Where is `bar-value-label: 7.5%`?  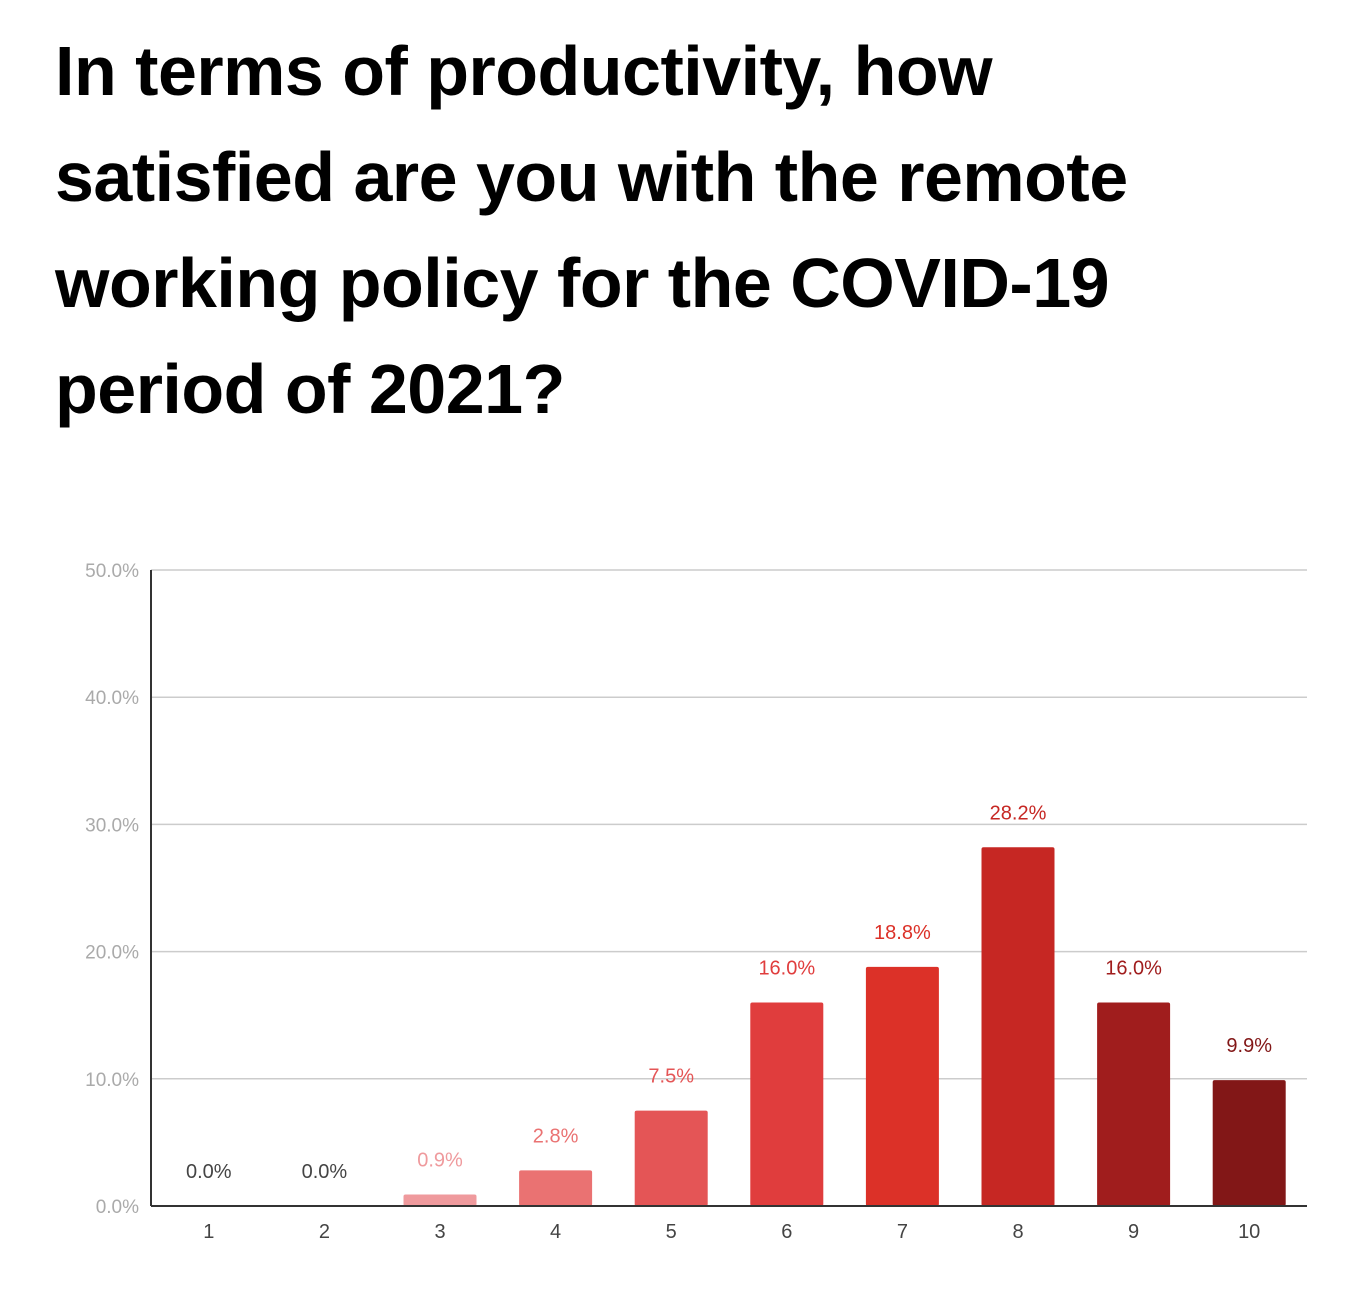
bar-value-label: 7.5% is located at coordinates (671, 1077).